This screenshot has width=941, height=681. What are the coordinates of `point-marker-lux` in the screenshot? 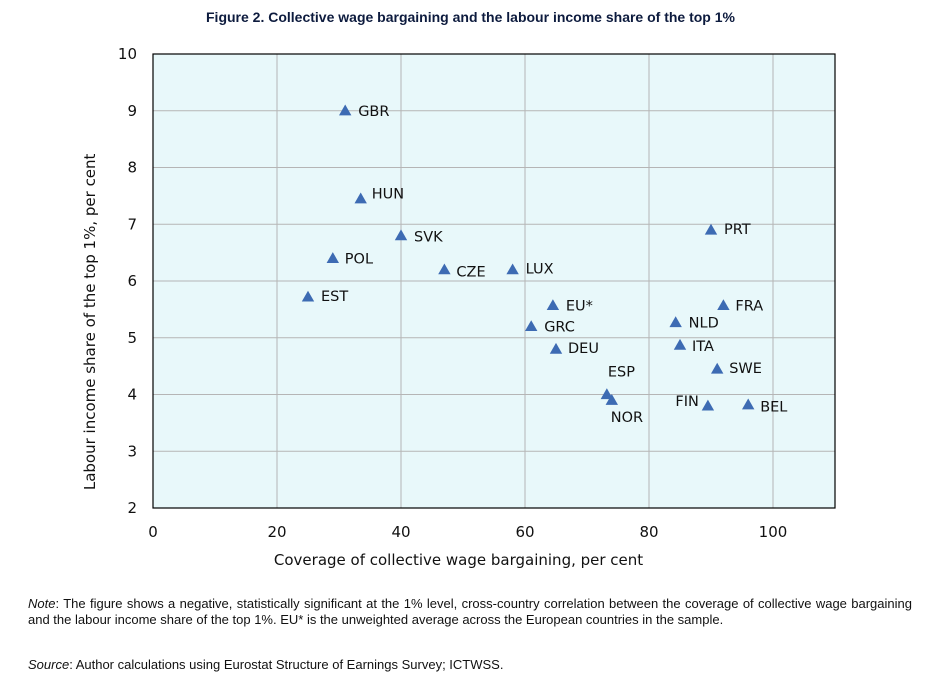 It's located at (512, 269).